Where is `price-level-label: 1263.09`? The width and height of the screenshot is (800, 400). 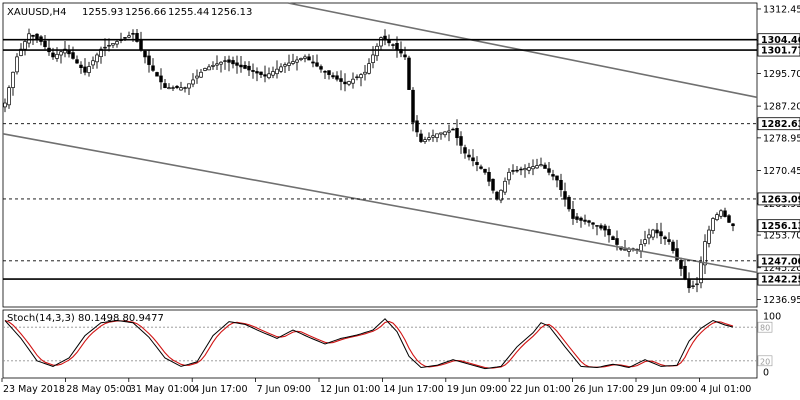 price-level-label: 1263.09 is located at coordinates (780, 199).